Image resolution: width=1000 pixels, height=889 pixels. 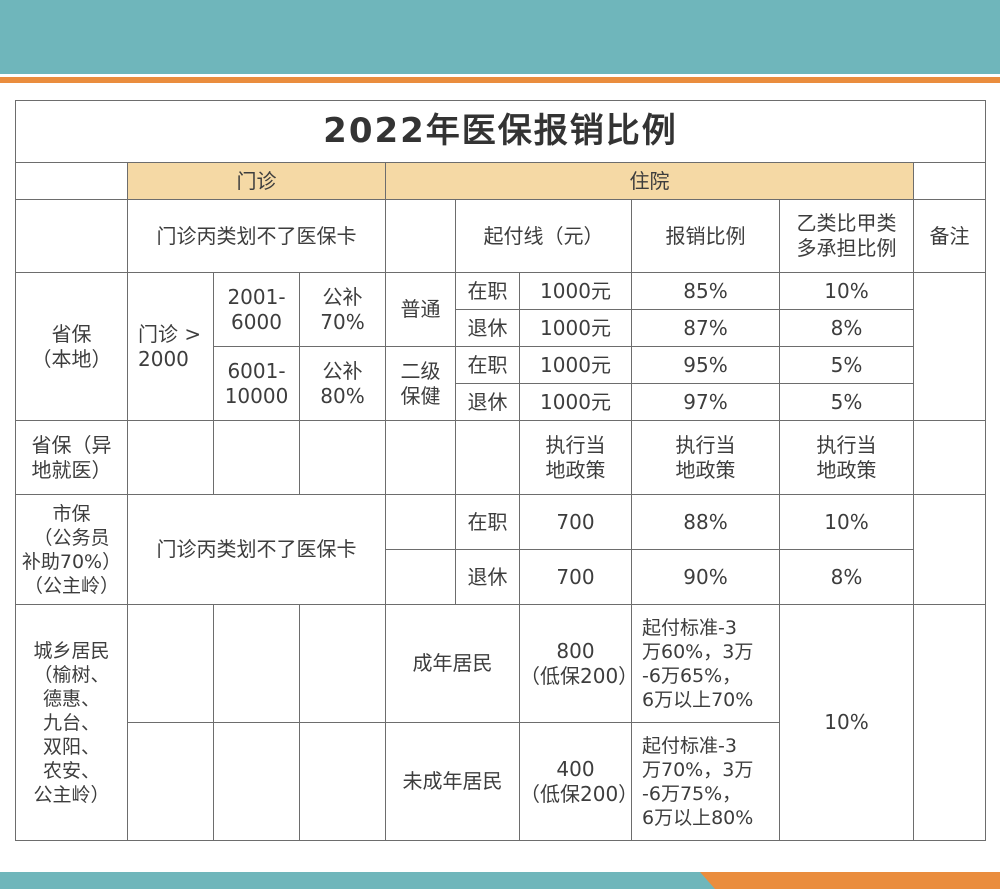 I want to click on header-outpatient: 门诊, so click(x=256, y=181).